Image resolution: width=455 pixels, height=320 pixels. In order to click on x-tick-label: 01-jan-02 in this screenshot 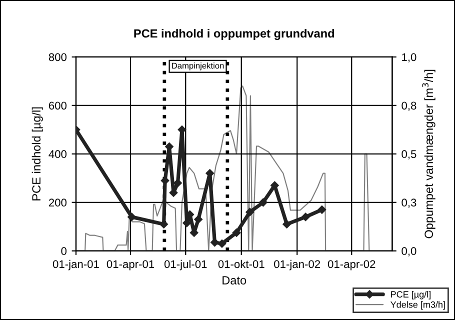, I will do `click(297, 265)`.